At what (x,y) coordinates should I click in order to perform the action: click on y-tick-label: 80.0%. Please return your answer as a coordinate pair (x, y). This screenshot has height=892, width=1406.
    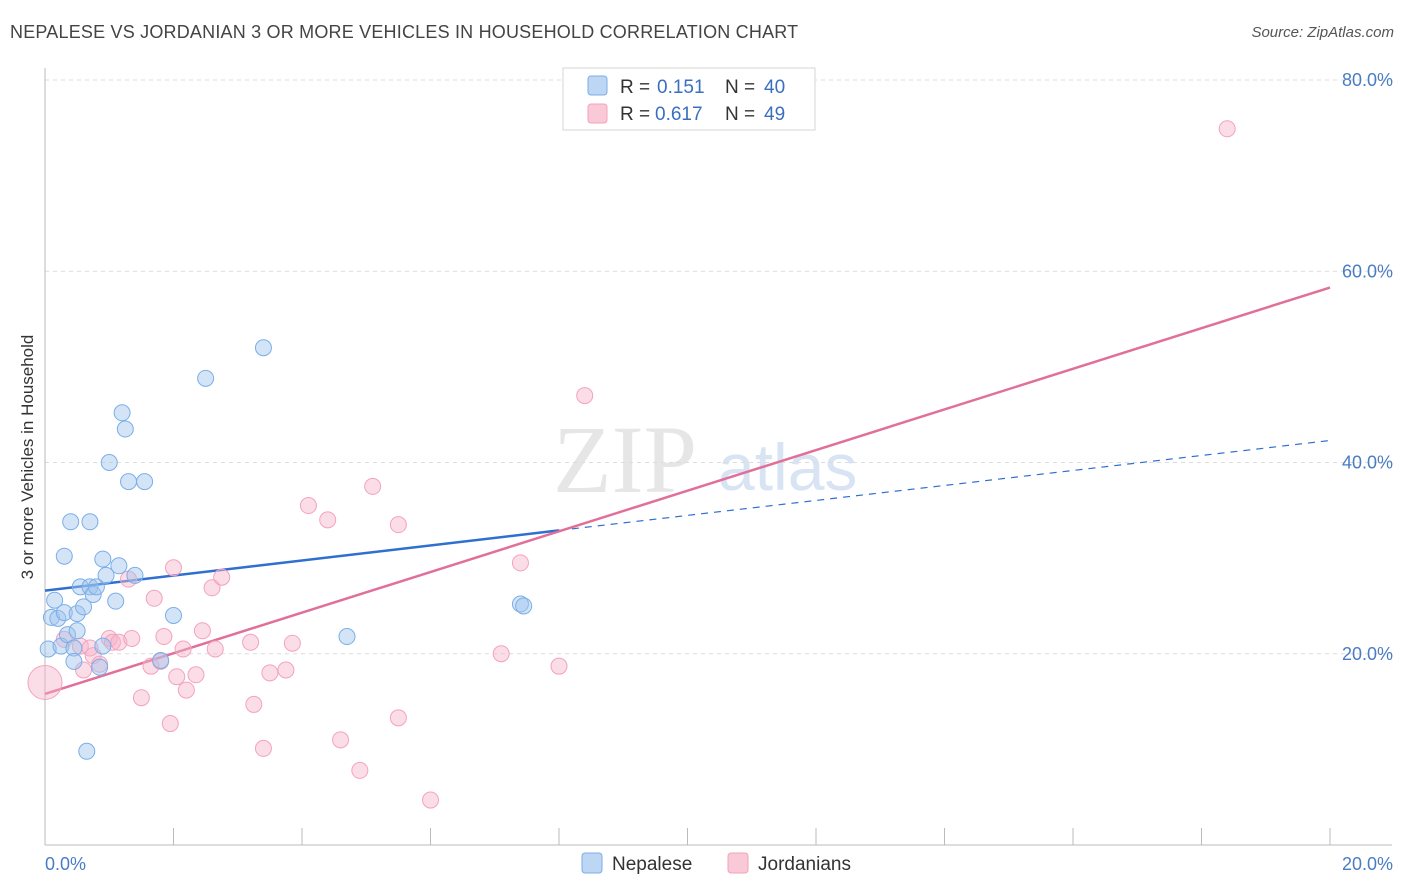
    Looking at the image, I should click on (1367, 80).